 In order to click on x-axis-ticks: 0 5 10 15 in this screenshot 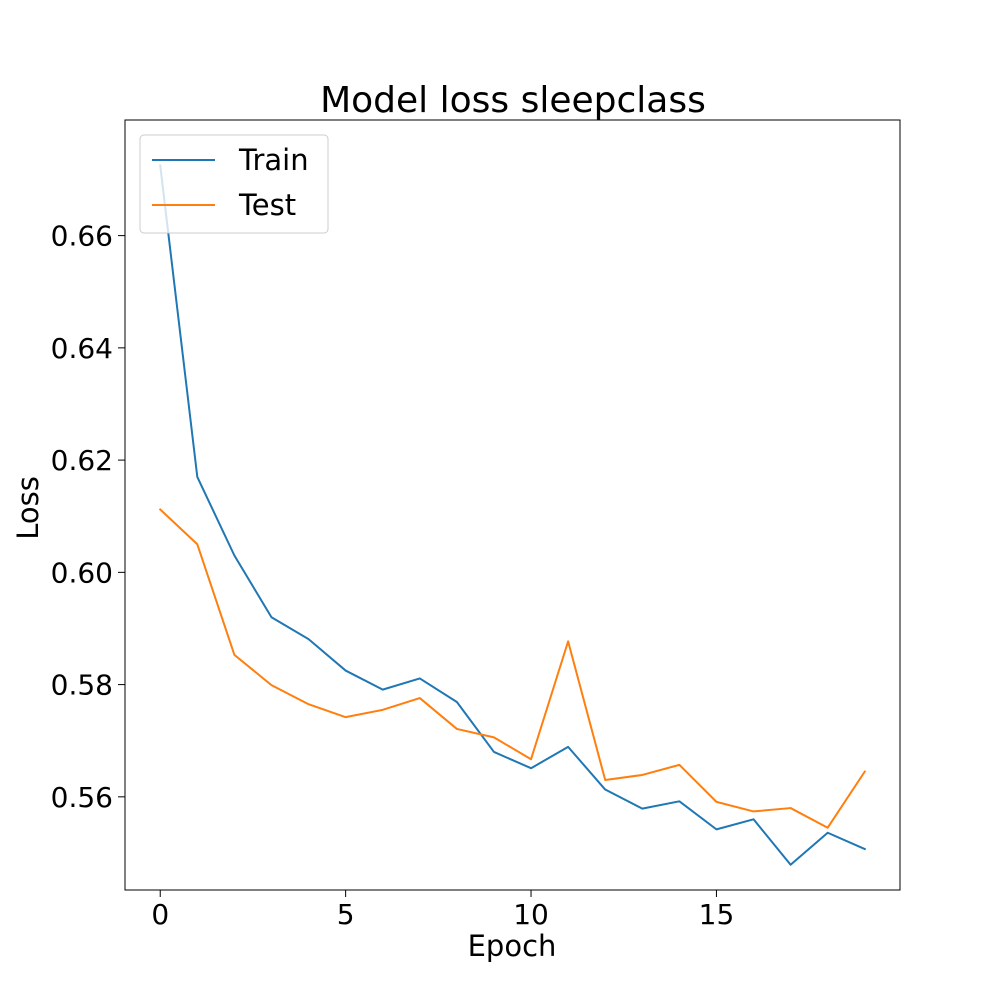, I will do `click(442, 910)`.